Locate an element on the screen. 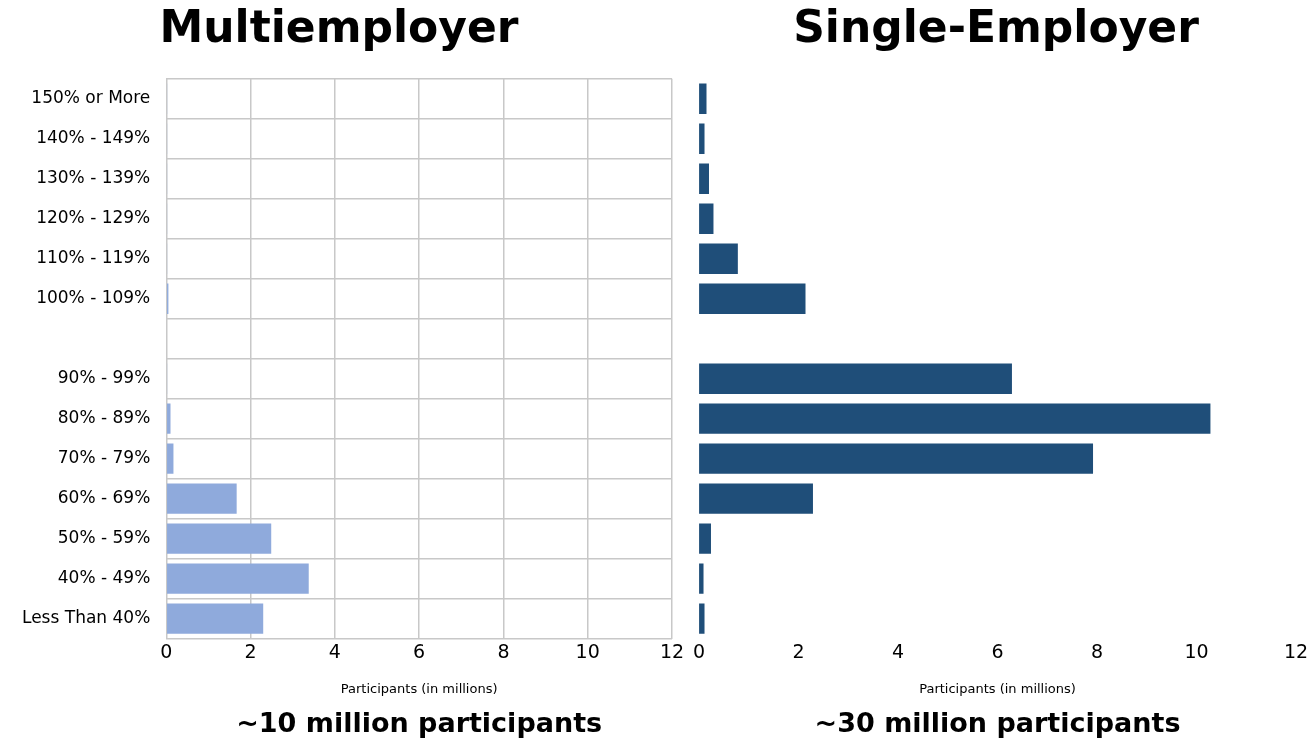 The image size is (1314, 741). y-tick-label: 100% - 109% is located at coordinates (93, 297).